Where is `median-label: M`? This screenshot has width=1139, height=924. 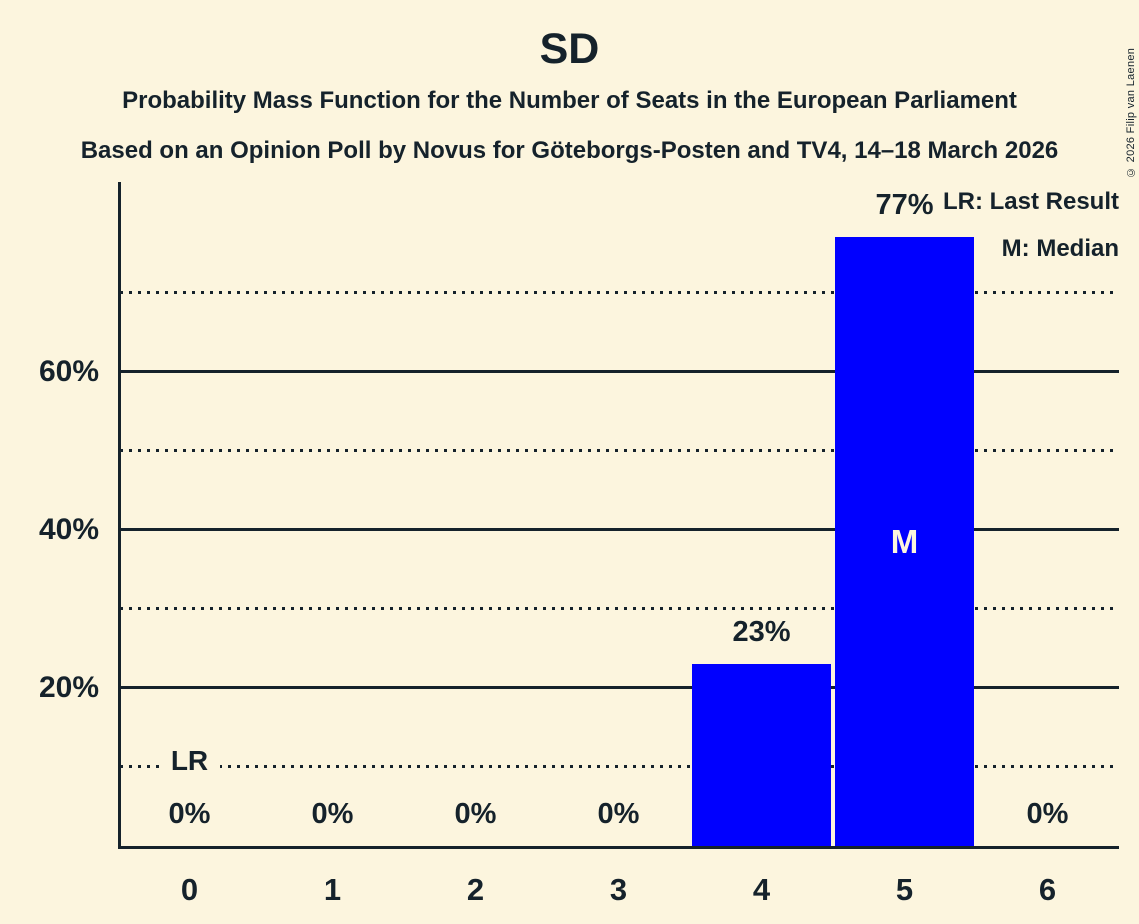 median-label: M is located at coordinates (904, 541).